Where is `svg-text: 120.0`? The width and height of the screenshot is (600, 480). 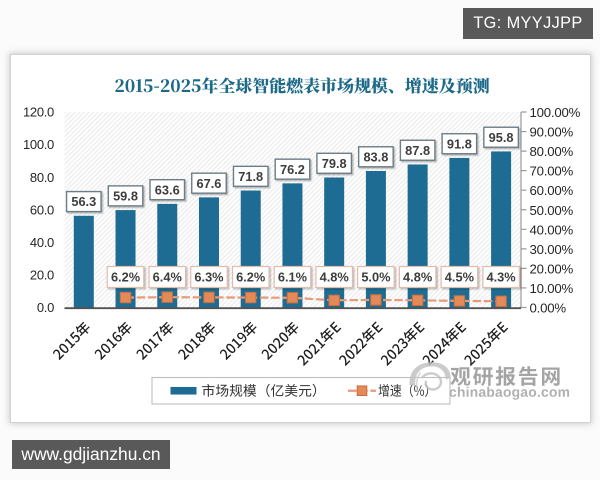 svg-text: 120.0 is located at coordinates (38, 112).